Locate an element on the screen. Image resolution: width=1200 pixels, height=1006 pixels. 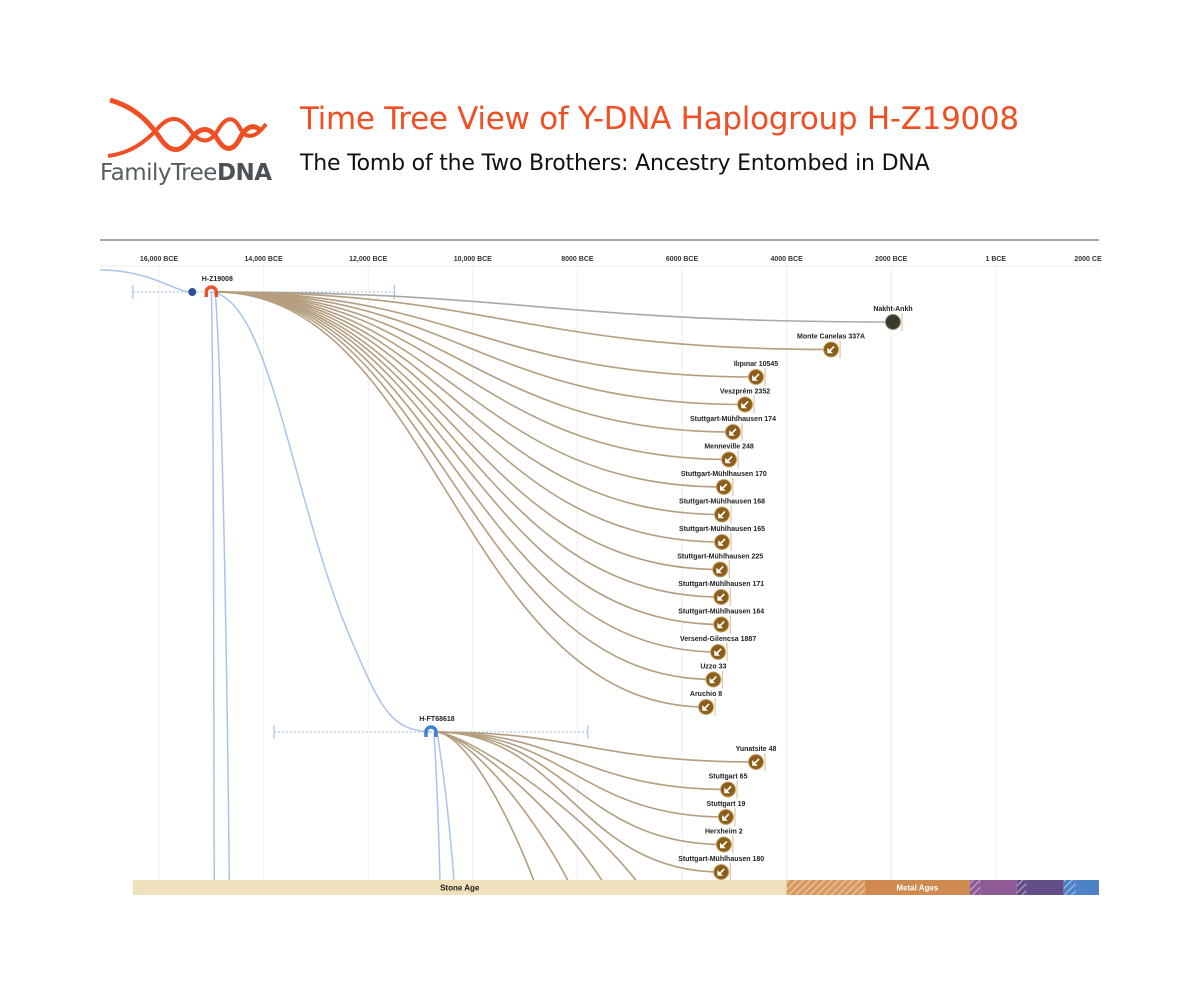
sample-marker: Stuttgart-Mühlhausen 180 is located at coordinates (721, 868).